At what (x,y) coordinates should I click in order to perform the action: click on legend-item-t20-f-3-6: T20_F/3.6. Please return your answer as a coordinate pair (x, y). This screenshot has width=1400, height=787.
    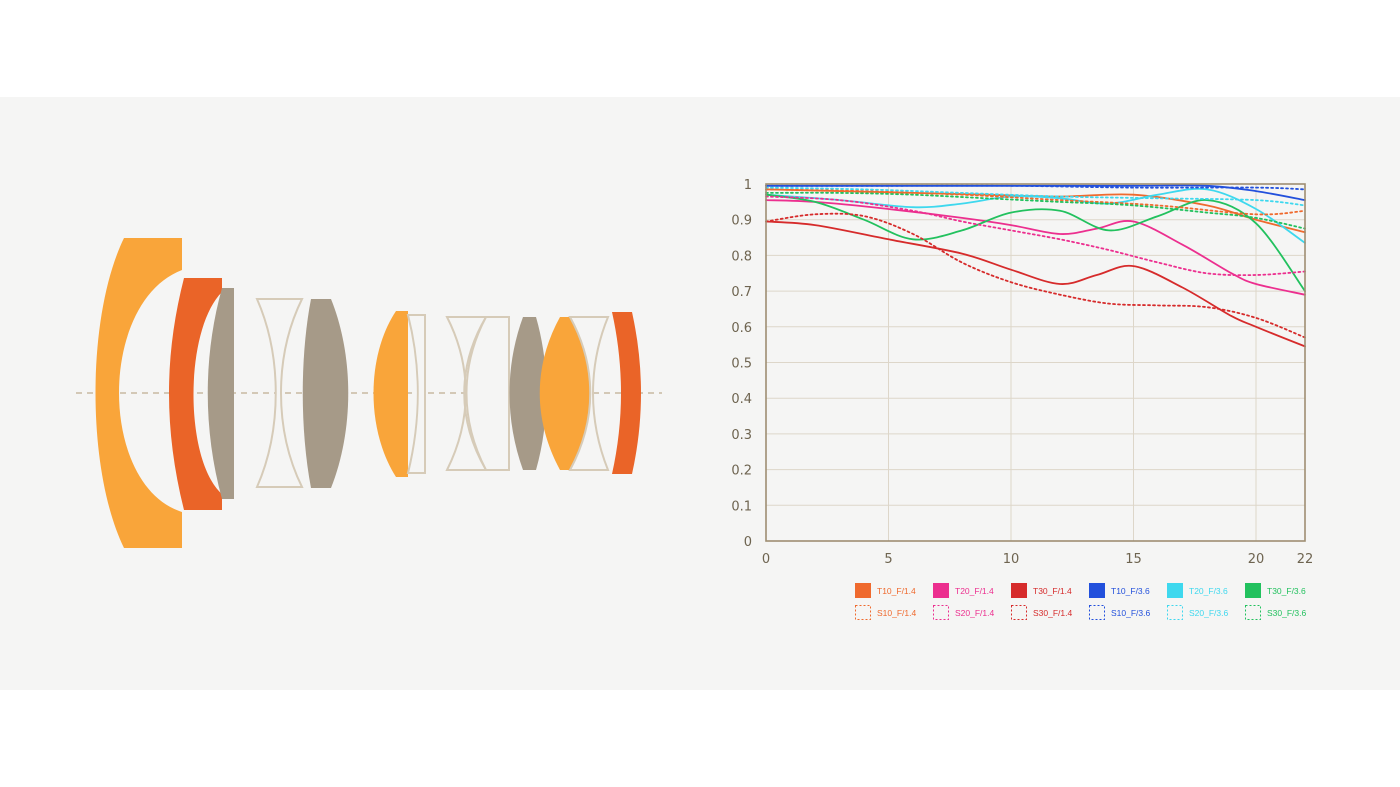
    Looking at the image, I should click on (1197, 590).